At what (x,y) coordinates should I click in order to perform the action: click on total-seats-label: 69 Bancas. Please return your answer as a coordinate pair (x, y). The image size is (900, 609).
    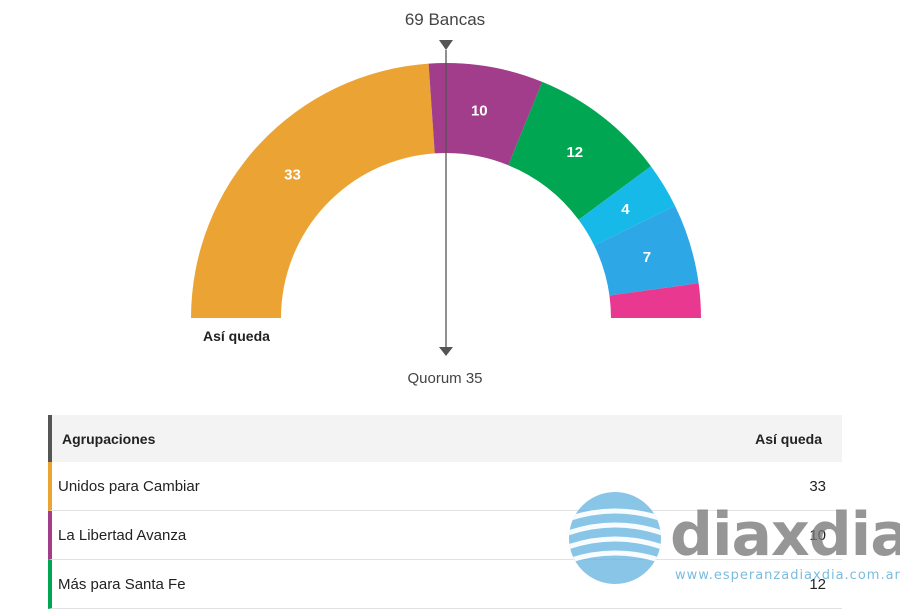
    Looking at the image, I should click on (445, 19).